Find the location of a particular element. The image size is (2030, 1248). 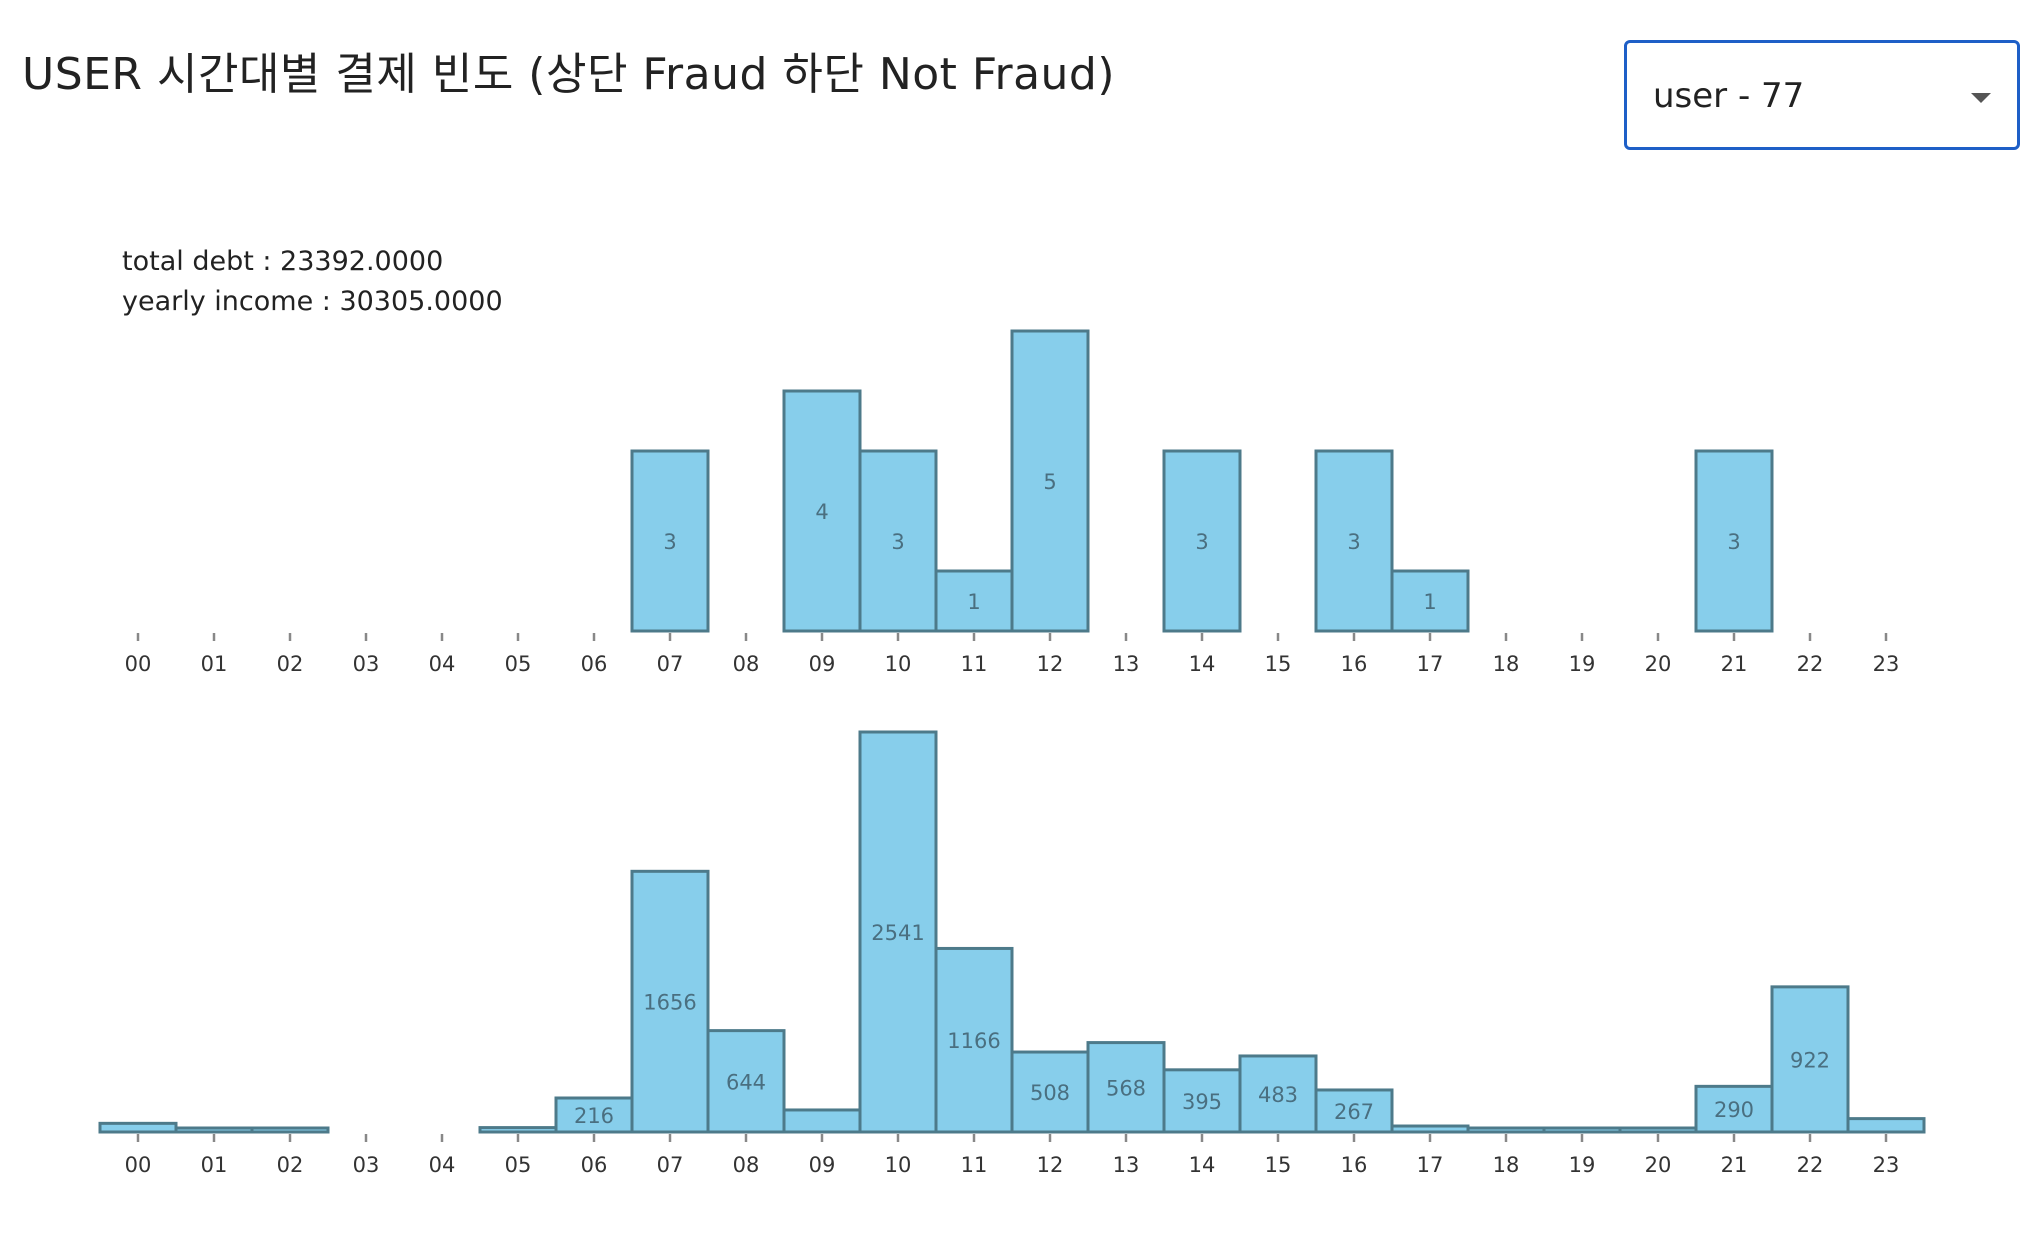

tick-label-not-fraud-02: 02 is located at coordinates (290, 1165).